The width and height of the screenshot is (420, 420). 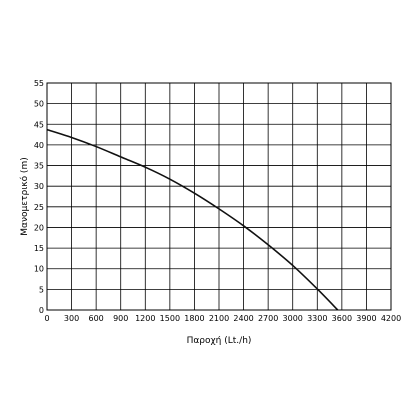 I want to click on x-tick-label: 0, so click(x=46, y=318).